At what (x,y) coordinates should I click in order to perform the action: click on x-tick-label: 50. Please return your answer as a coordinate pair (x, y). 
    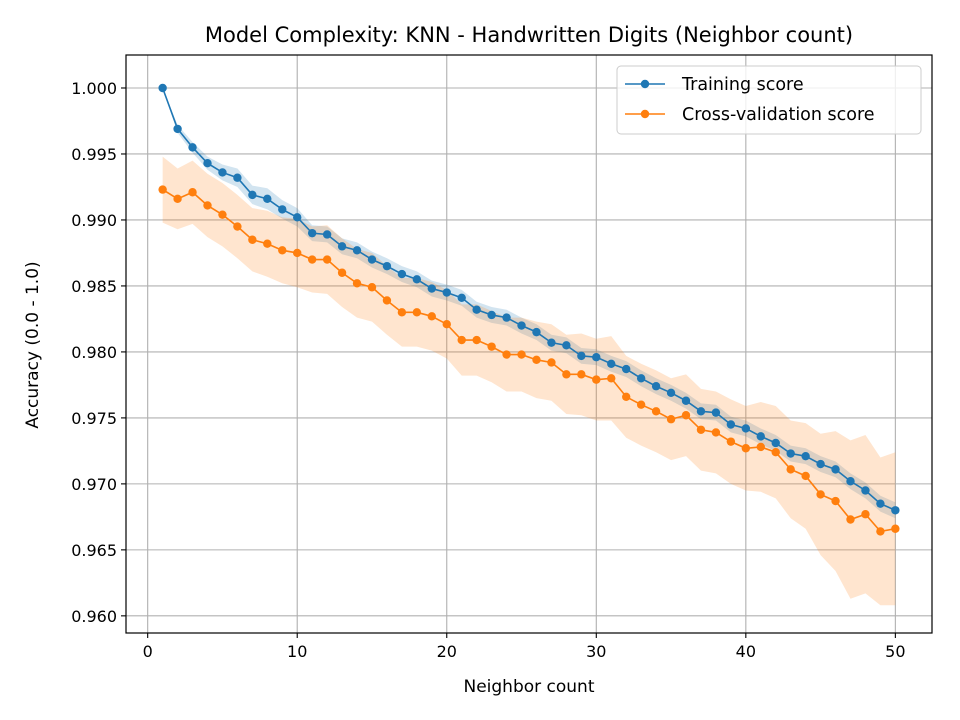
    Looking at the image, I should click on (895, 651).